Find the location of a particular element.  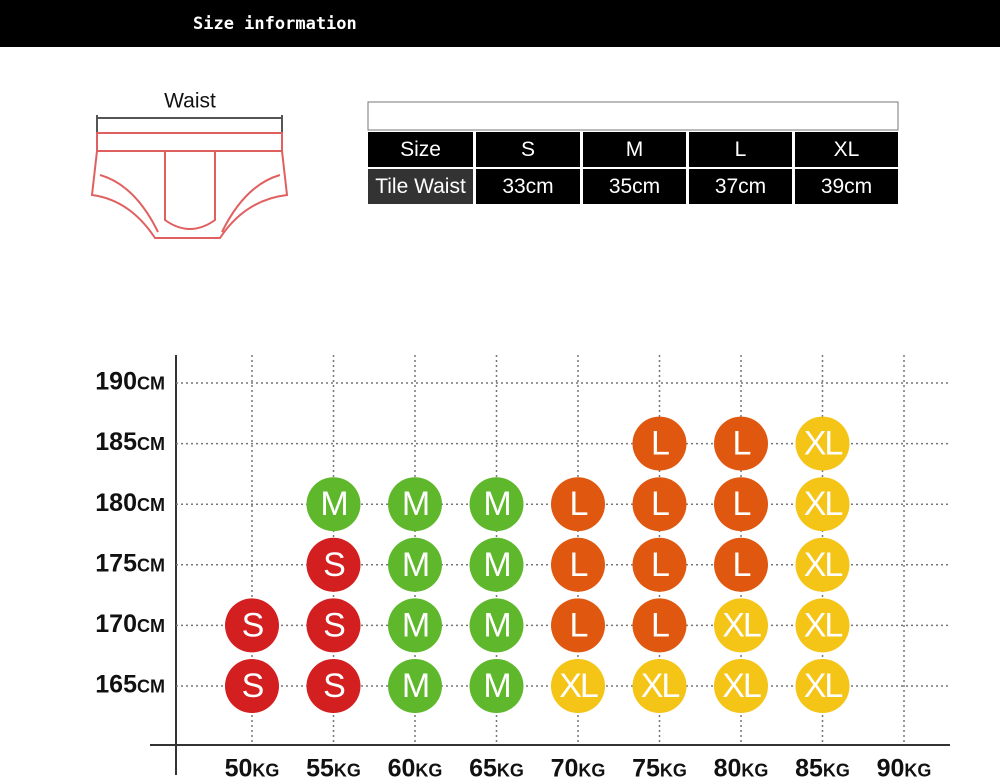

table-cell: 33cm is located at coordinates (527, 186).